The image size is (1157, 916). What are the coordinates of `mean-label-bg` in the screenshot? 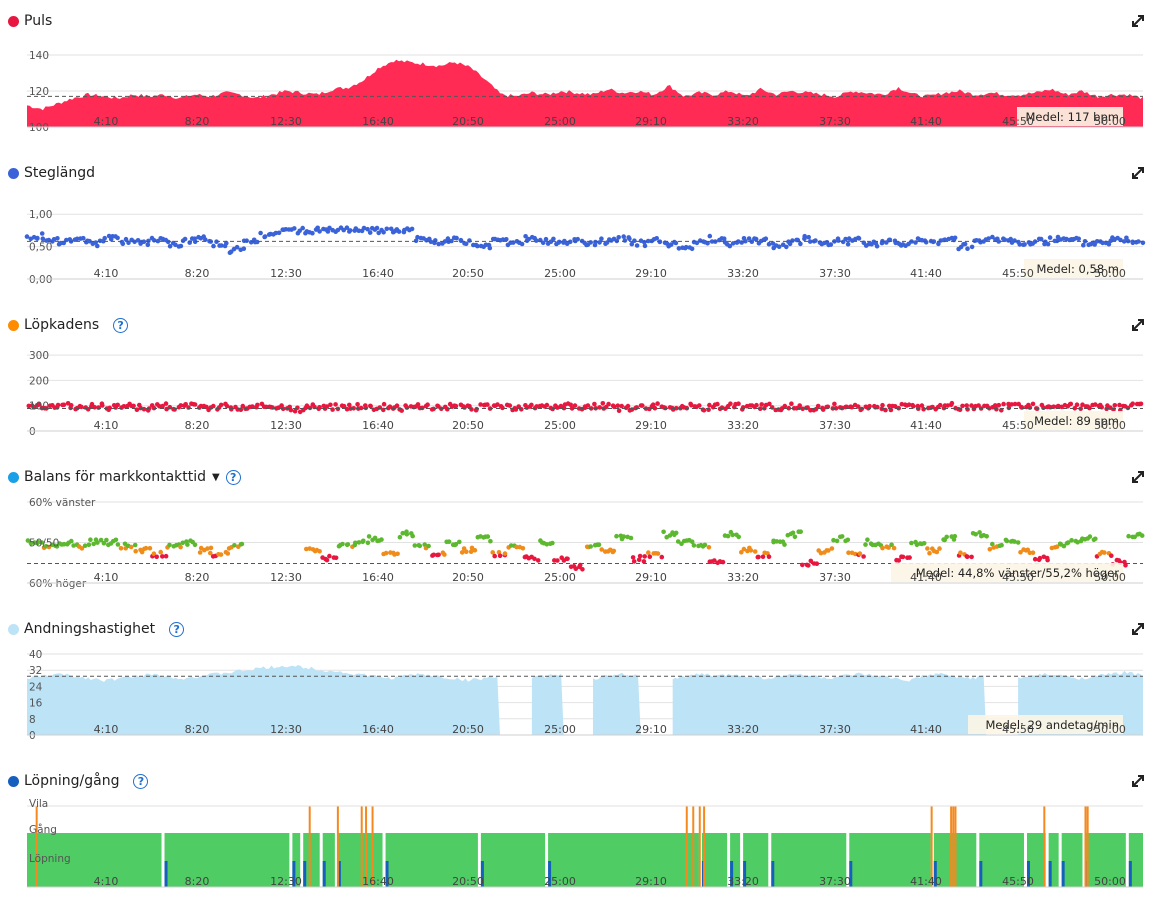 It's located at (1045, 724).